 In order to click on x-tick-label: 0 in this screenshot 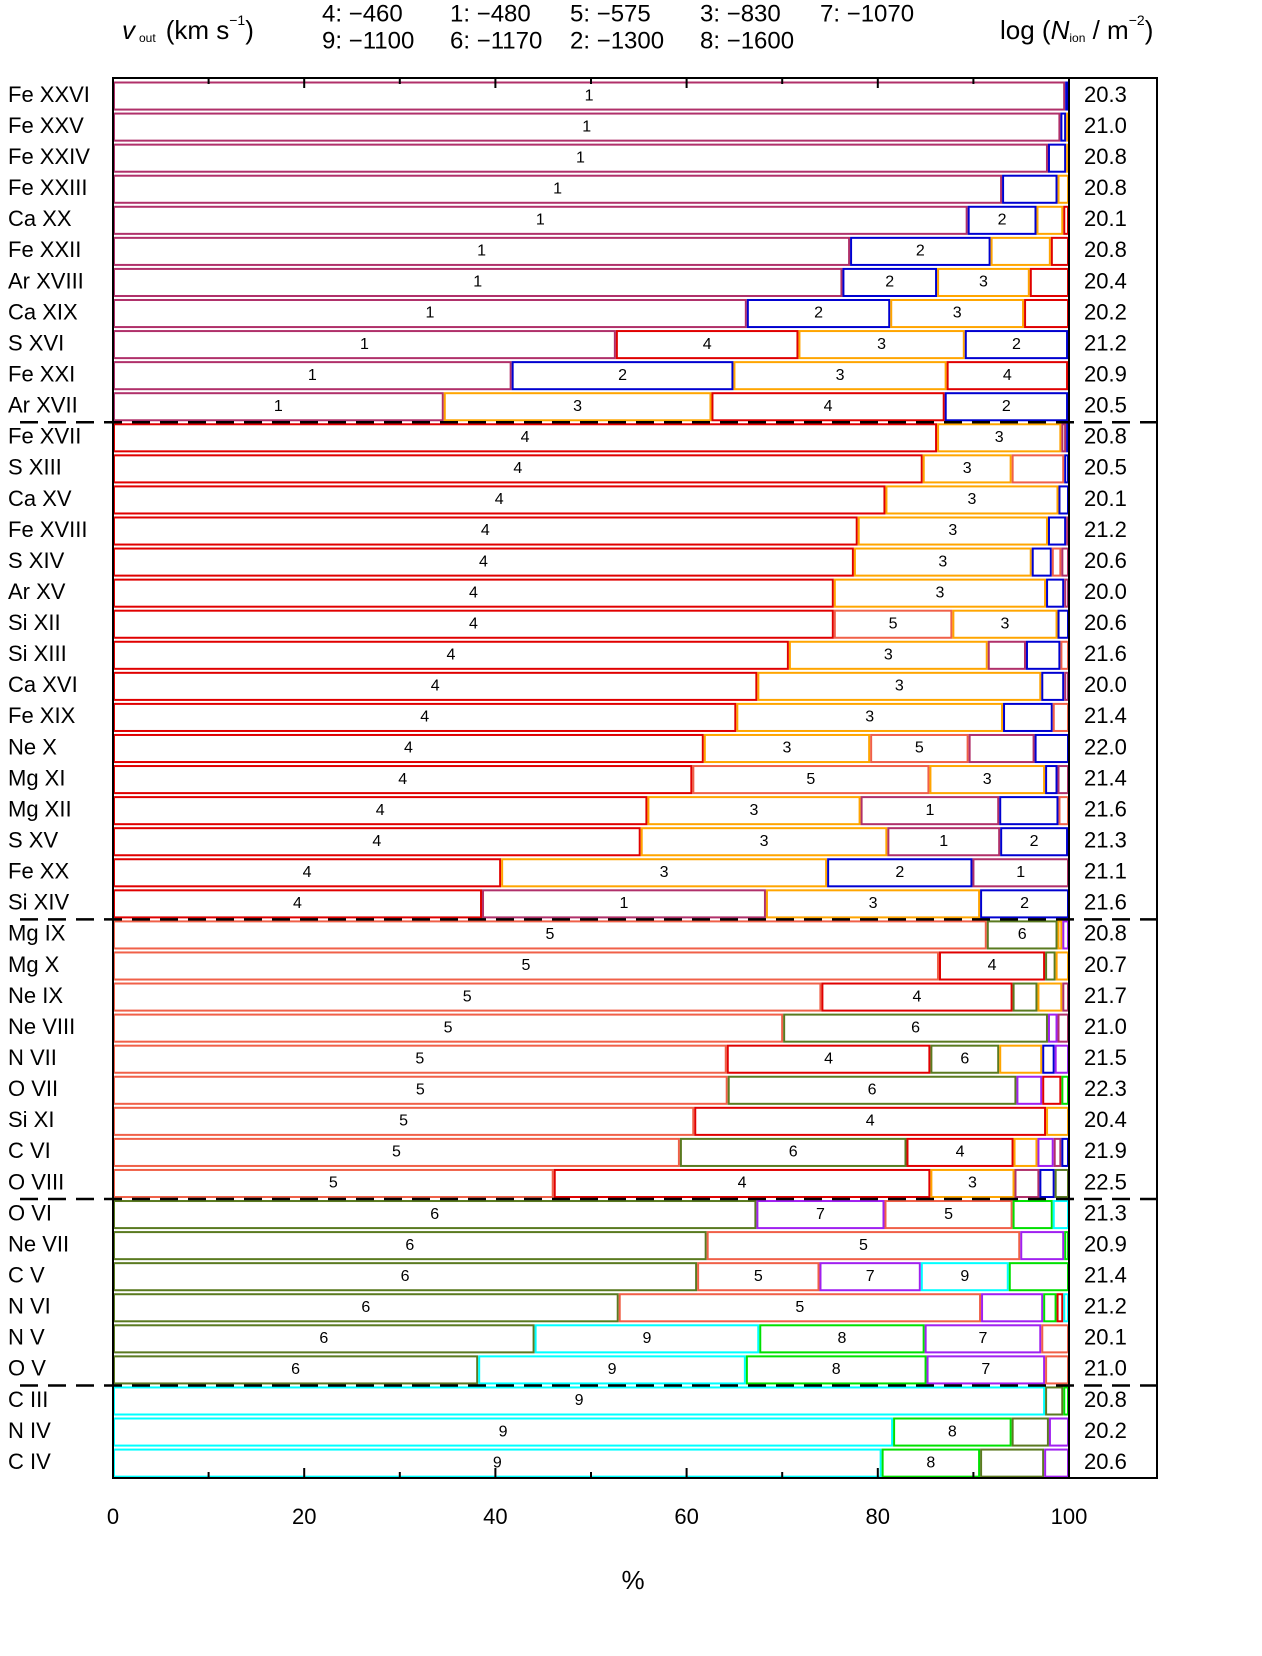, I will do `click(113, 1516)`.